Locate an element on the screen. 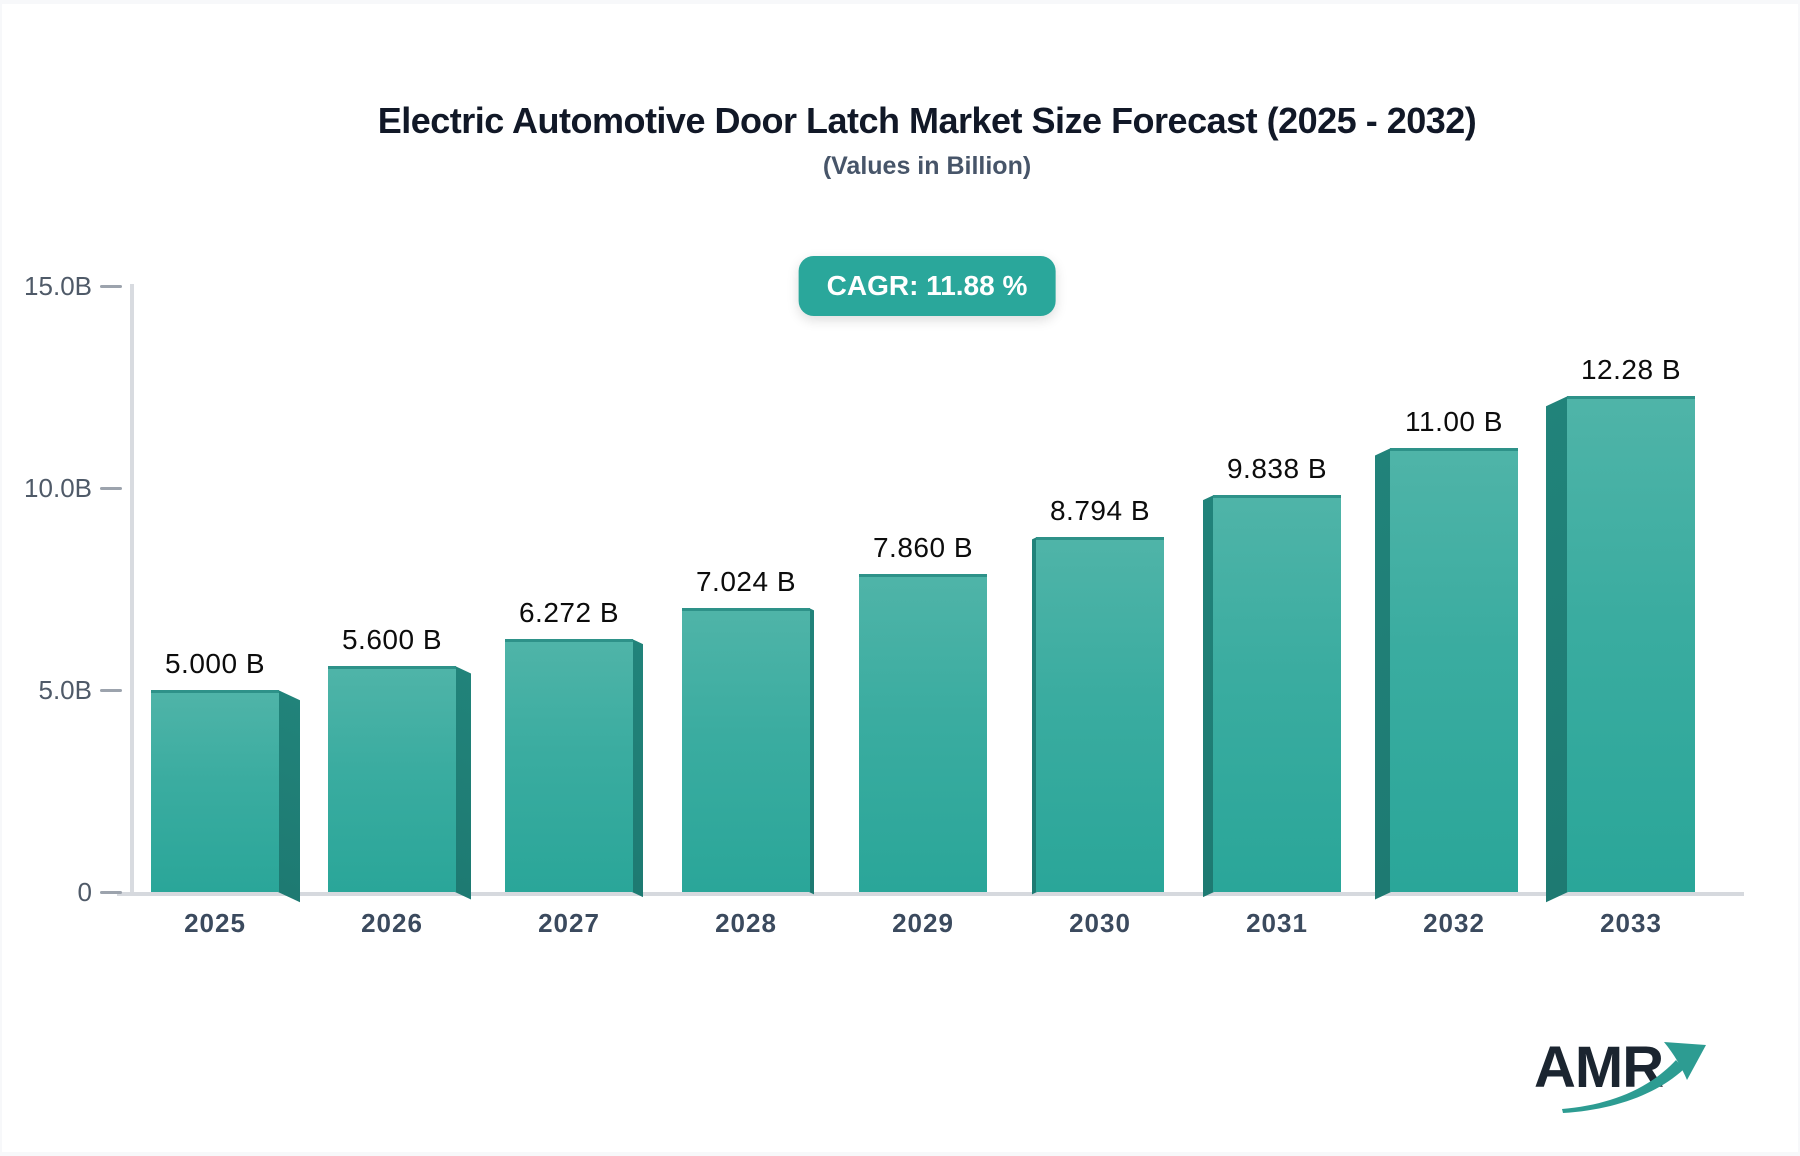 Image resolution: width=1800 pixels, height=1156 pixels. y-axis-line is located at coordinates (132, 589).